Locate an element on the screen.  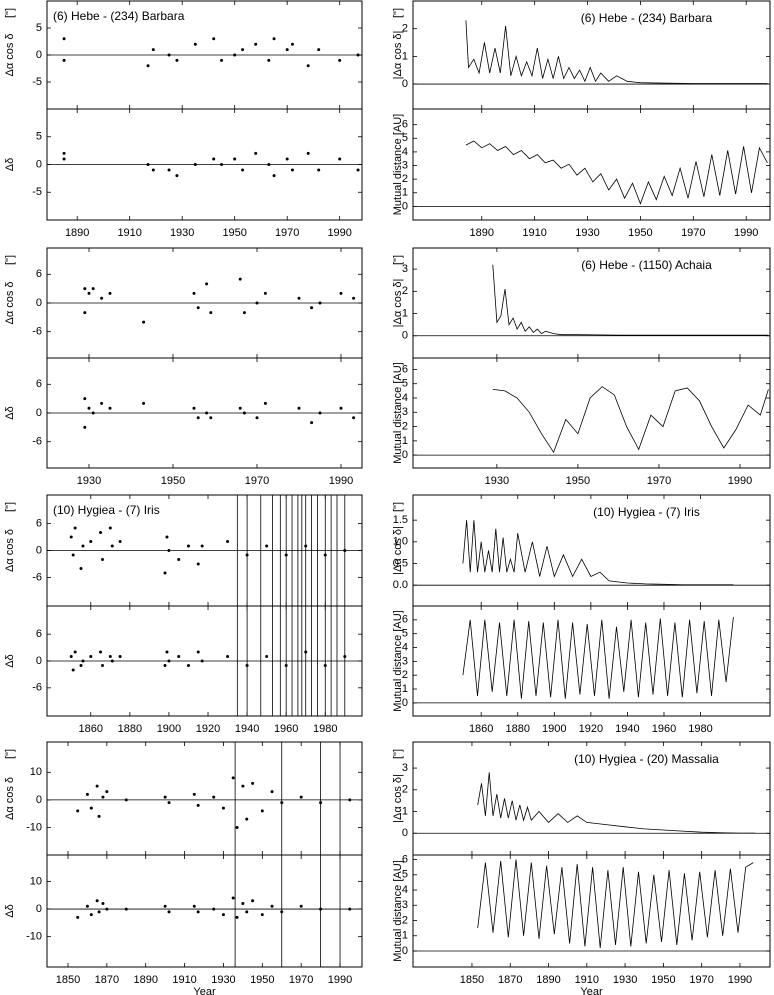
x-tick-label: 1950 is located at coordinates (578, 481).